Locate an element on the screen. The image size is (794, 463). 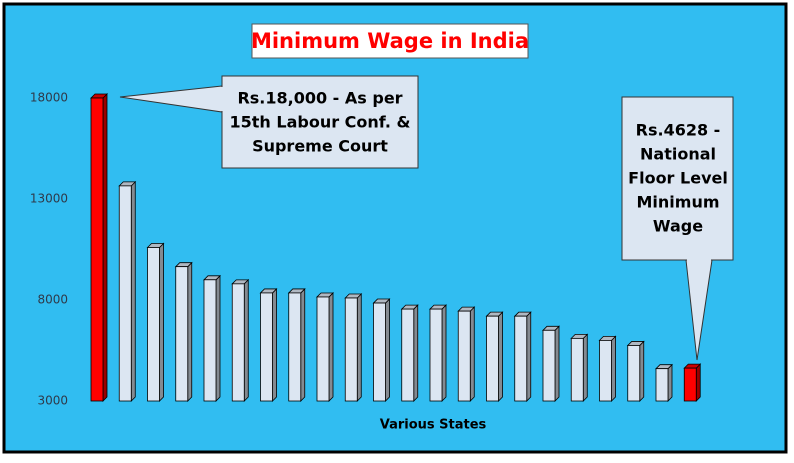
chart-title: Minimum Wage in India is located at coordinates (390, 41).